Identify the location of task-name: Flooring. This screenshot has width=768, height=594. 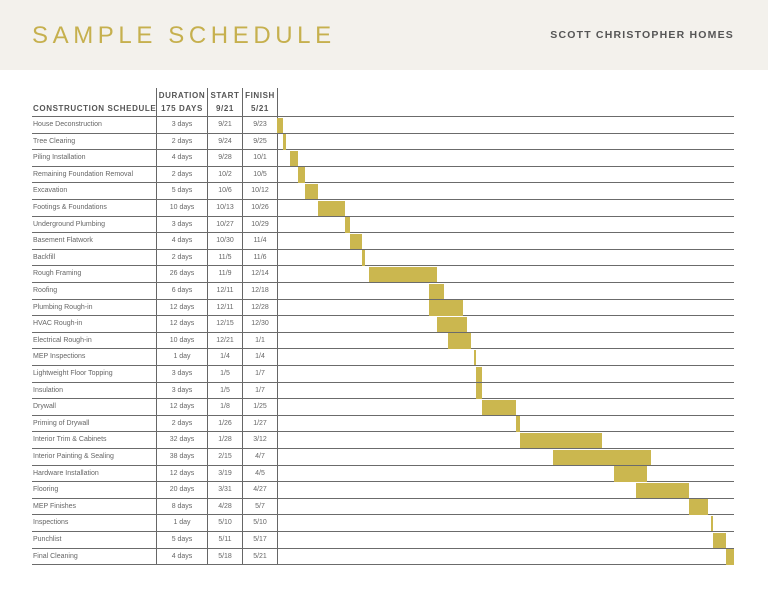
(46, 490).